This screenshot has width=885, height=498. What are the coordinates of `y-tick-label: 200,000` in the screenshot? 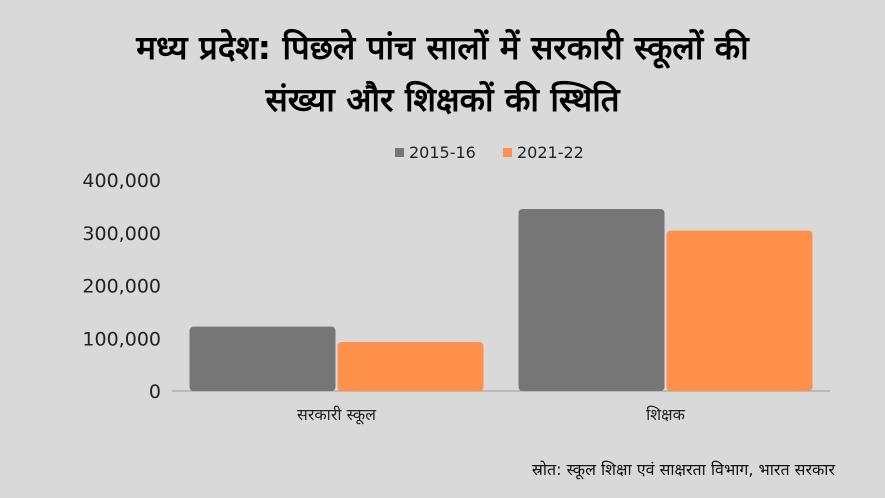 It's located at (121, 287).